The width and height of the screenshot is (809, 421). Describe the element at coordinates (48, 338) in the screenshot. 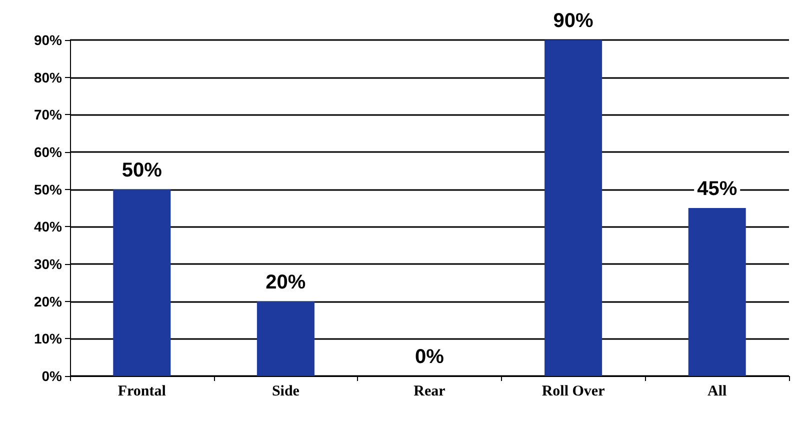

I see `y-tick-label: 10%` at that location.